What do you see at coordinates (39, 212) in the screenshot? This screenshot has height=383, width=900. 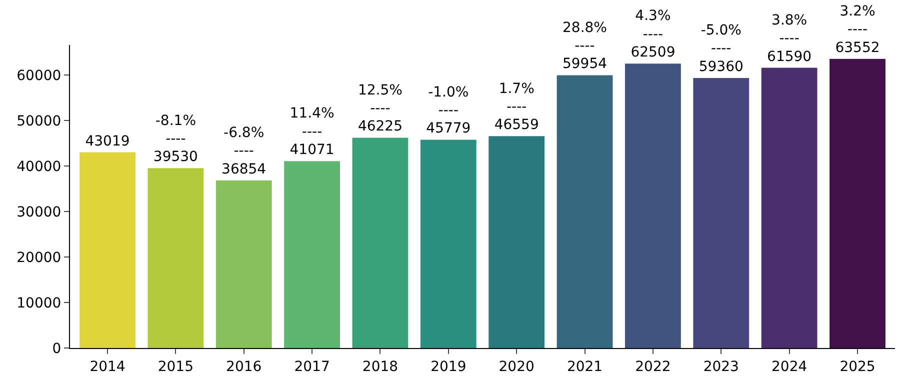 I see `y-tick-label: 30000` at bounding box center [39, 212].